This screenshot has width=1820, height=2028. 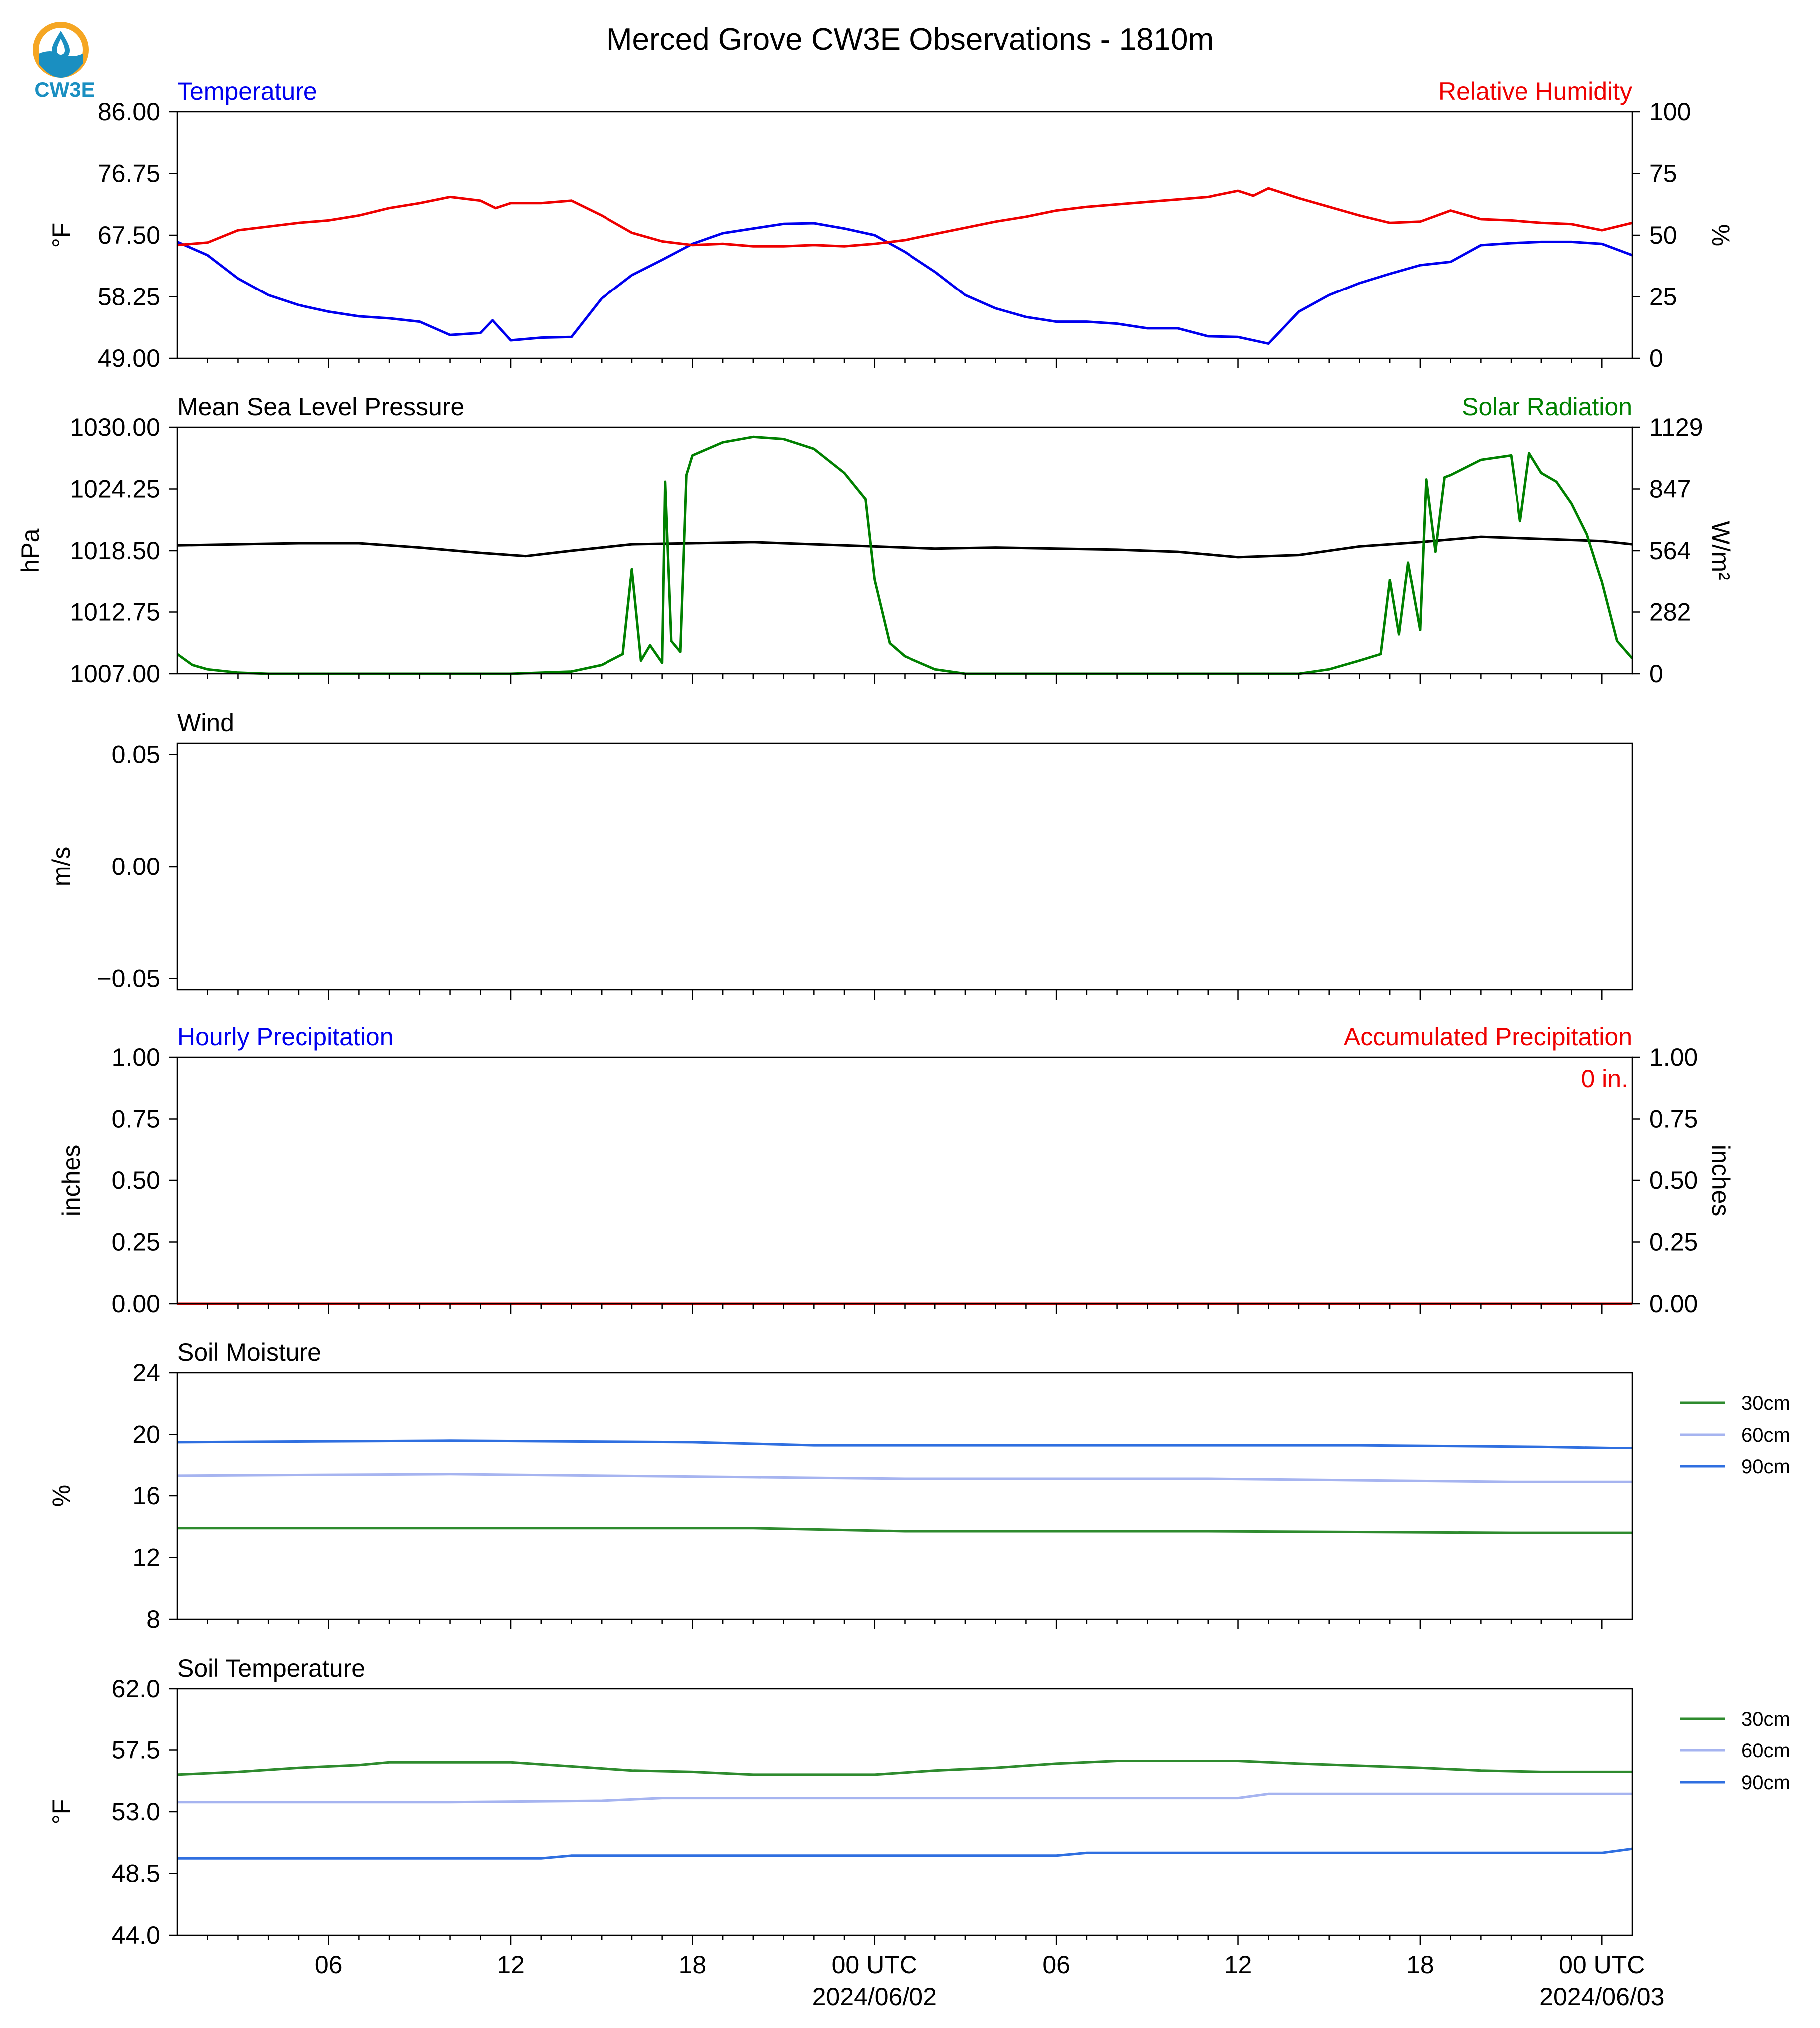 I want to click on logo-text: CW3E, so click(x=64, y=89).